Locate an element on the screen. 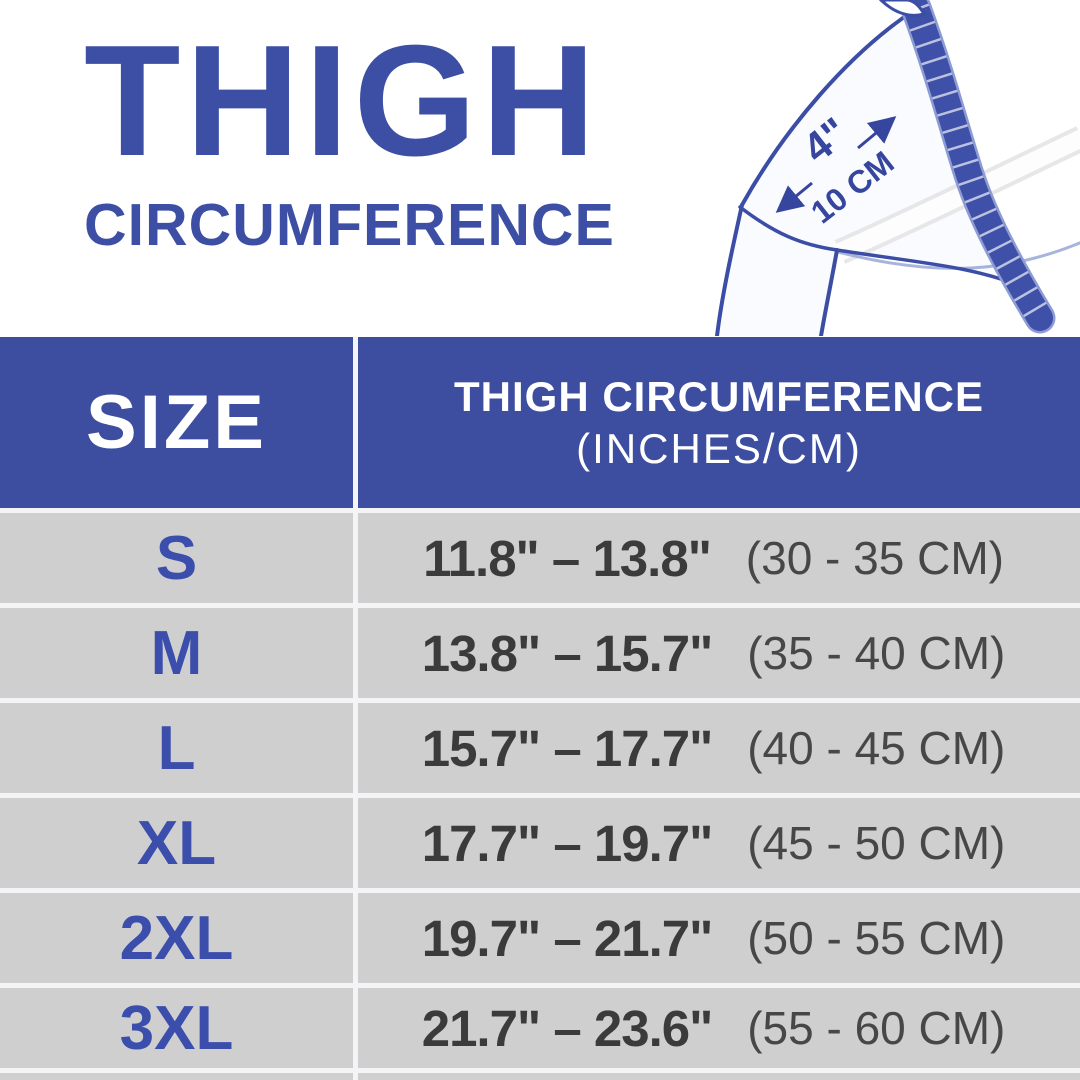  row-xl-inches: 17.7" – 19.7" is located at coordinates (567, 843).